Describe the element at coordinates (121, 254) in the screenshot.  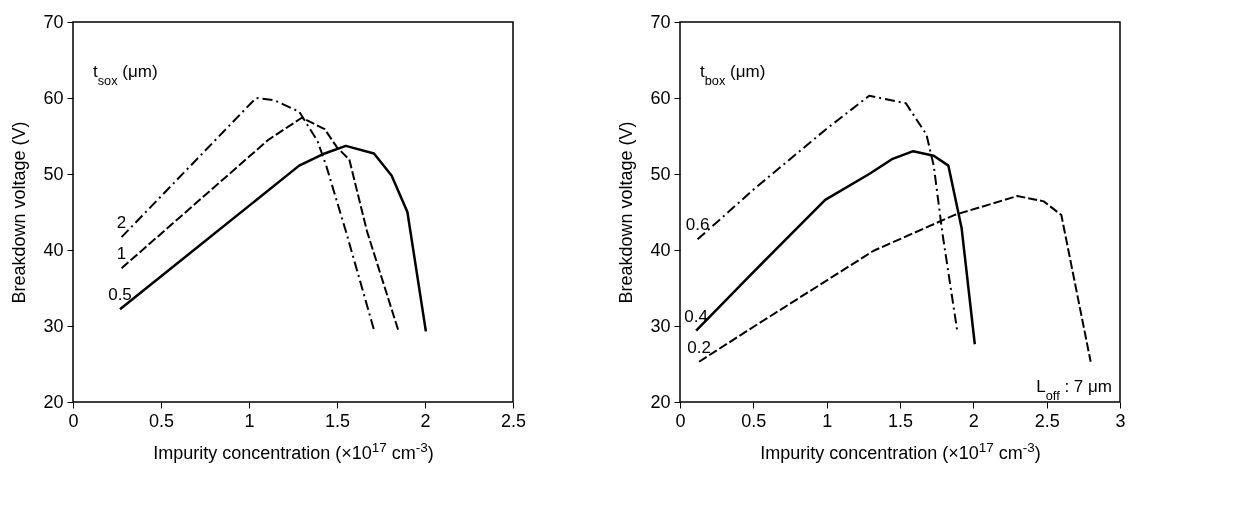
I see `series-label: 1` at that location.